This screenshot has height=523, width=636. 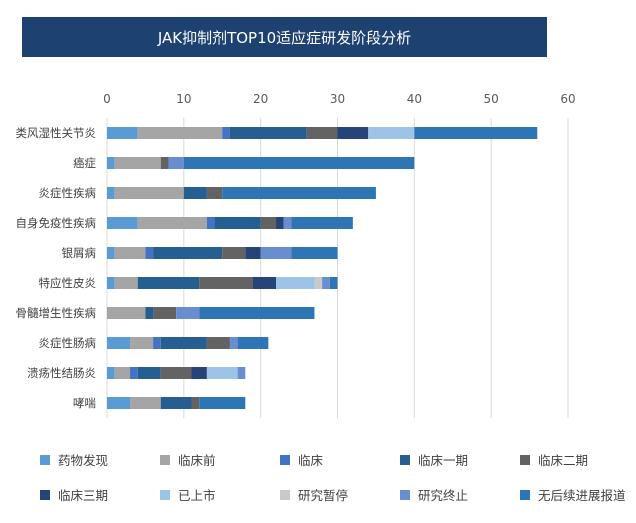 What do you see at coordinates (61, 373) in the screenshot?
I see `category-label: 溃疡性结肠炎` at bounding box center [61, 373].